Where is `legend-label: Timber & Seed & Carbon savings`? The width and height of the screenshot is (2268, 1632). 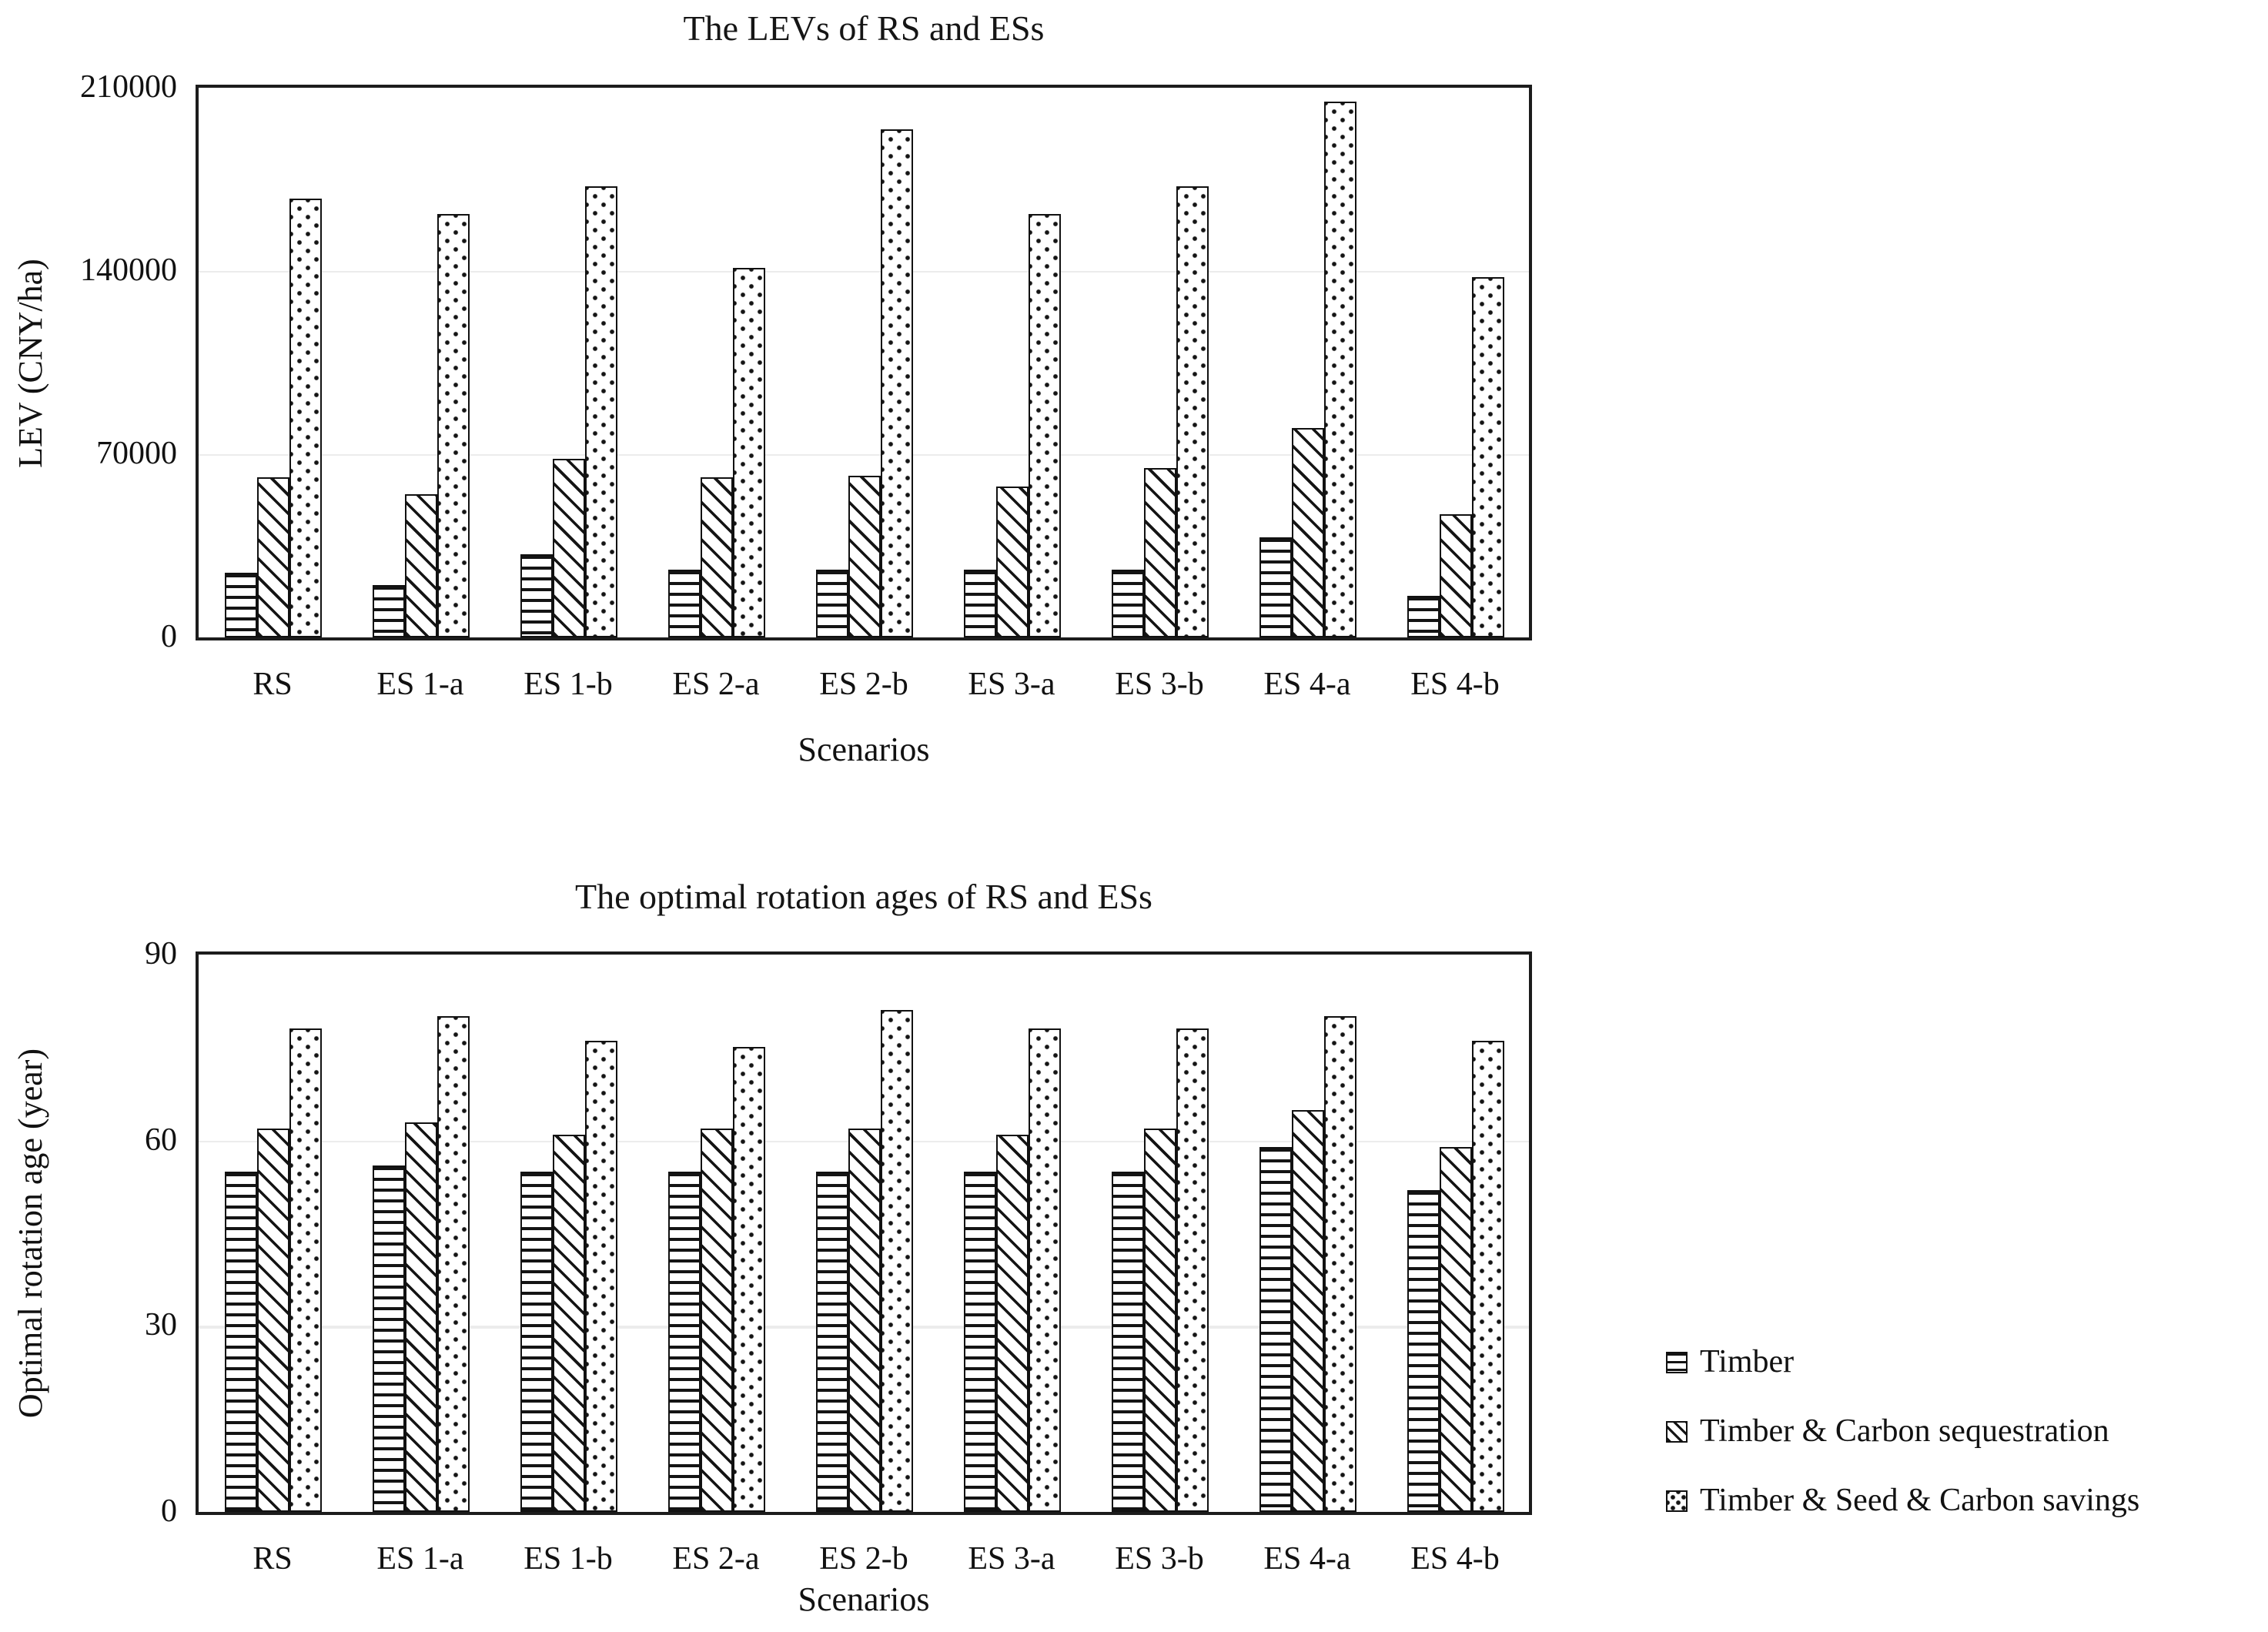
legend-label: Timber & Seed & Carbon savings is located at coordinates (1920, 1499).